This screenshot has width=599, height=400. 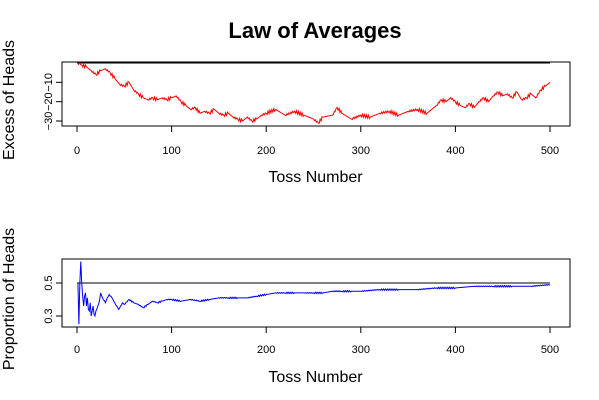 What do you see at coordinates (314, 293) in the screenshot?
I see `proportion-of-heads-series-line` at bounding box center [314, 293].